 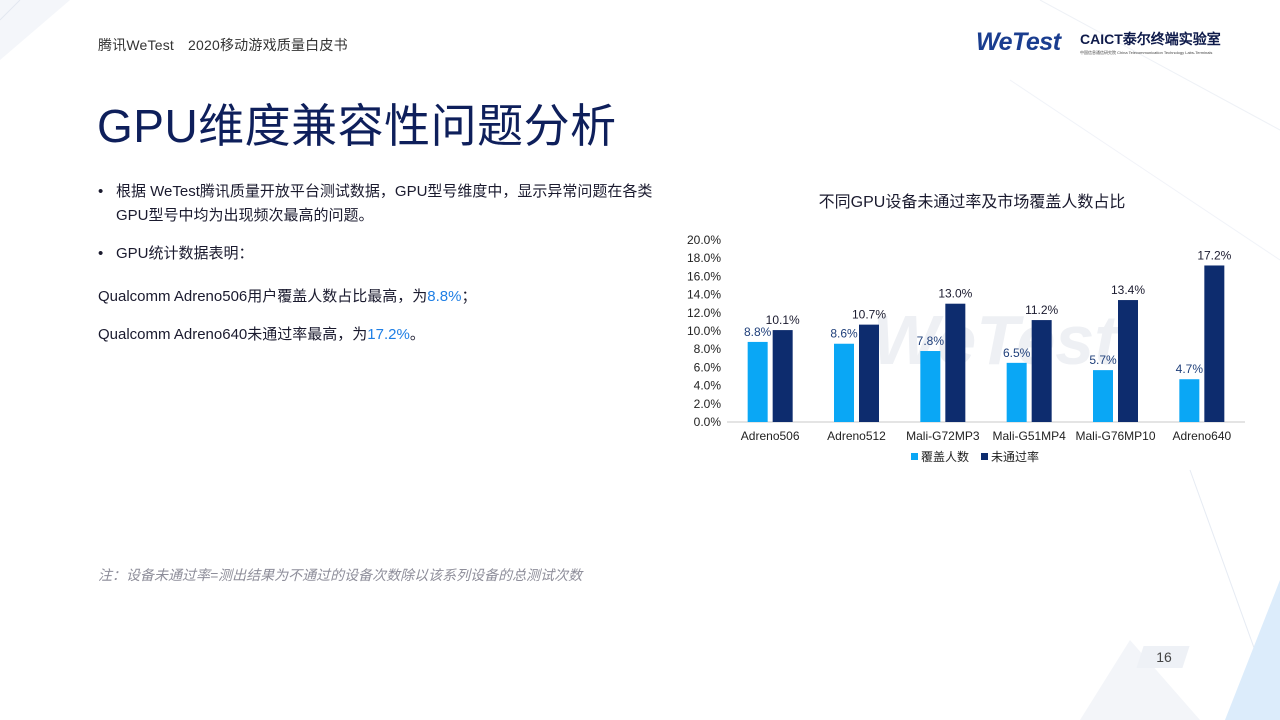 I want to click on y-tick-label: 16.0%, so click(x=704, y=276).